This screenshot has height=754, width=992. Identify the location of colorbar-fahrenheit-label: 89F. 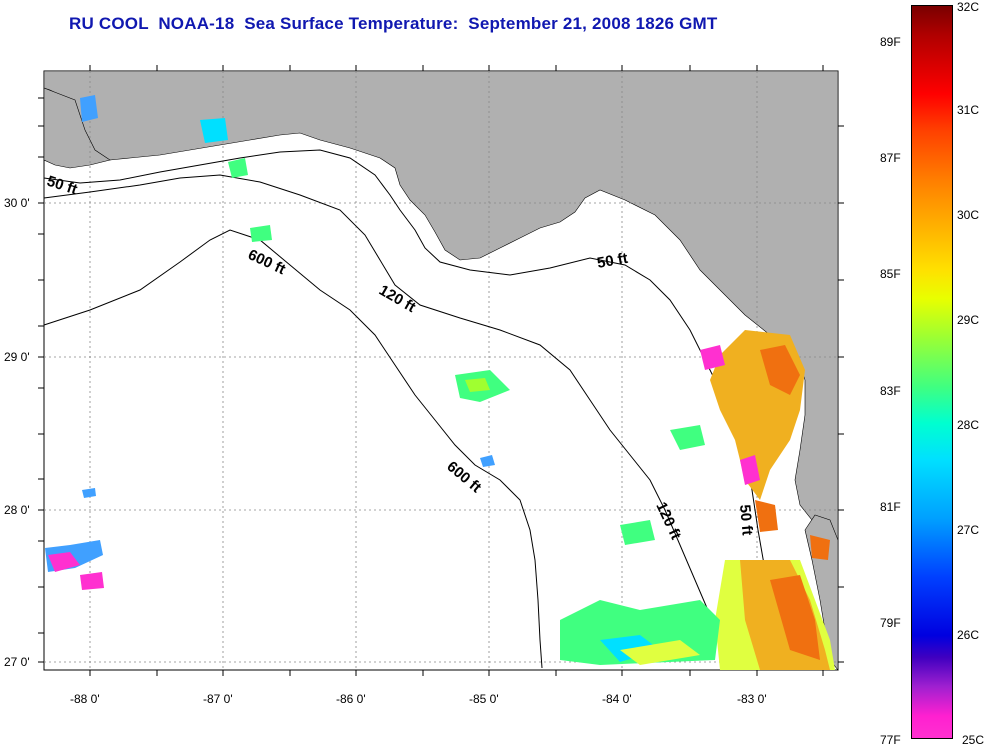
(890, 42).